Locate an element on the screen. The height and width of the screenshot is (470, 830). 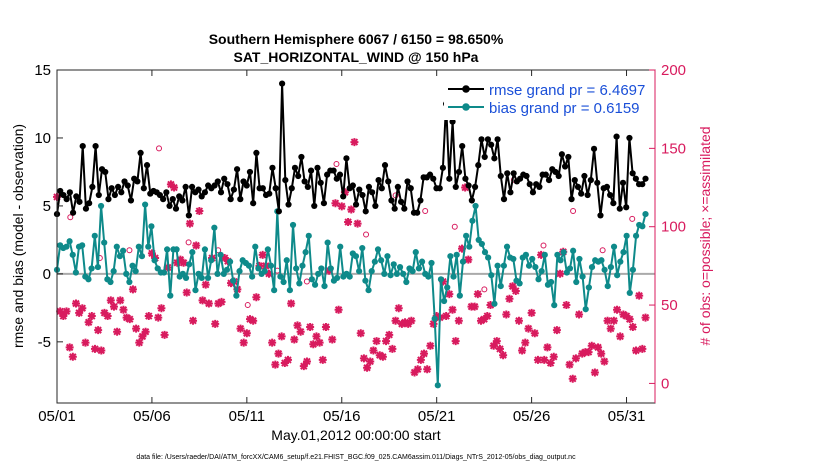
right-tick-label: 200 is located at coordinates (673, 70).